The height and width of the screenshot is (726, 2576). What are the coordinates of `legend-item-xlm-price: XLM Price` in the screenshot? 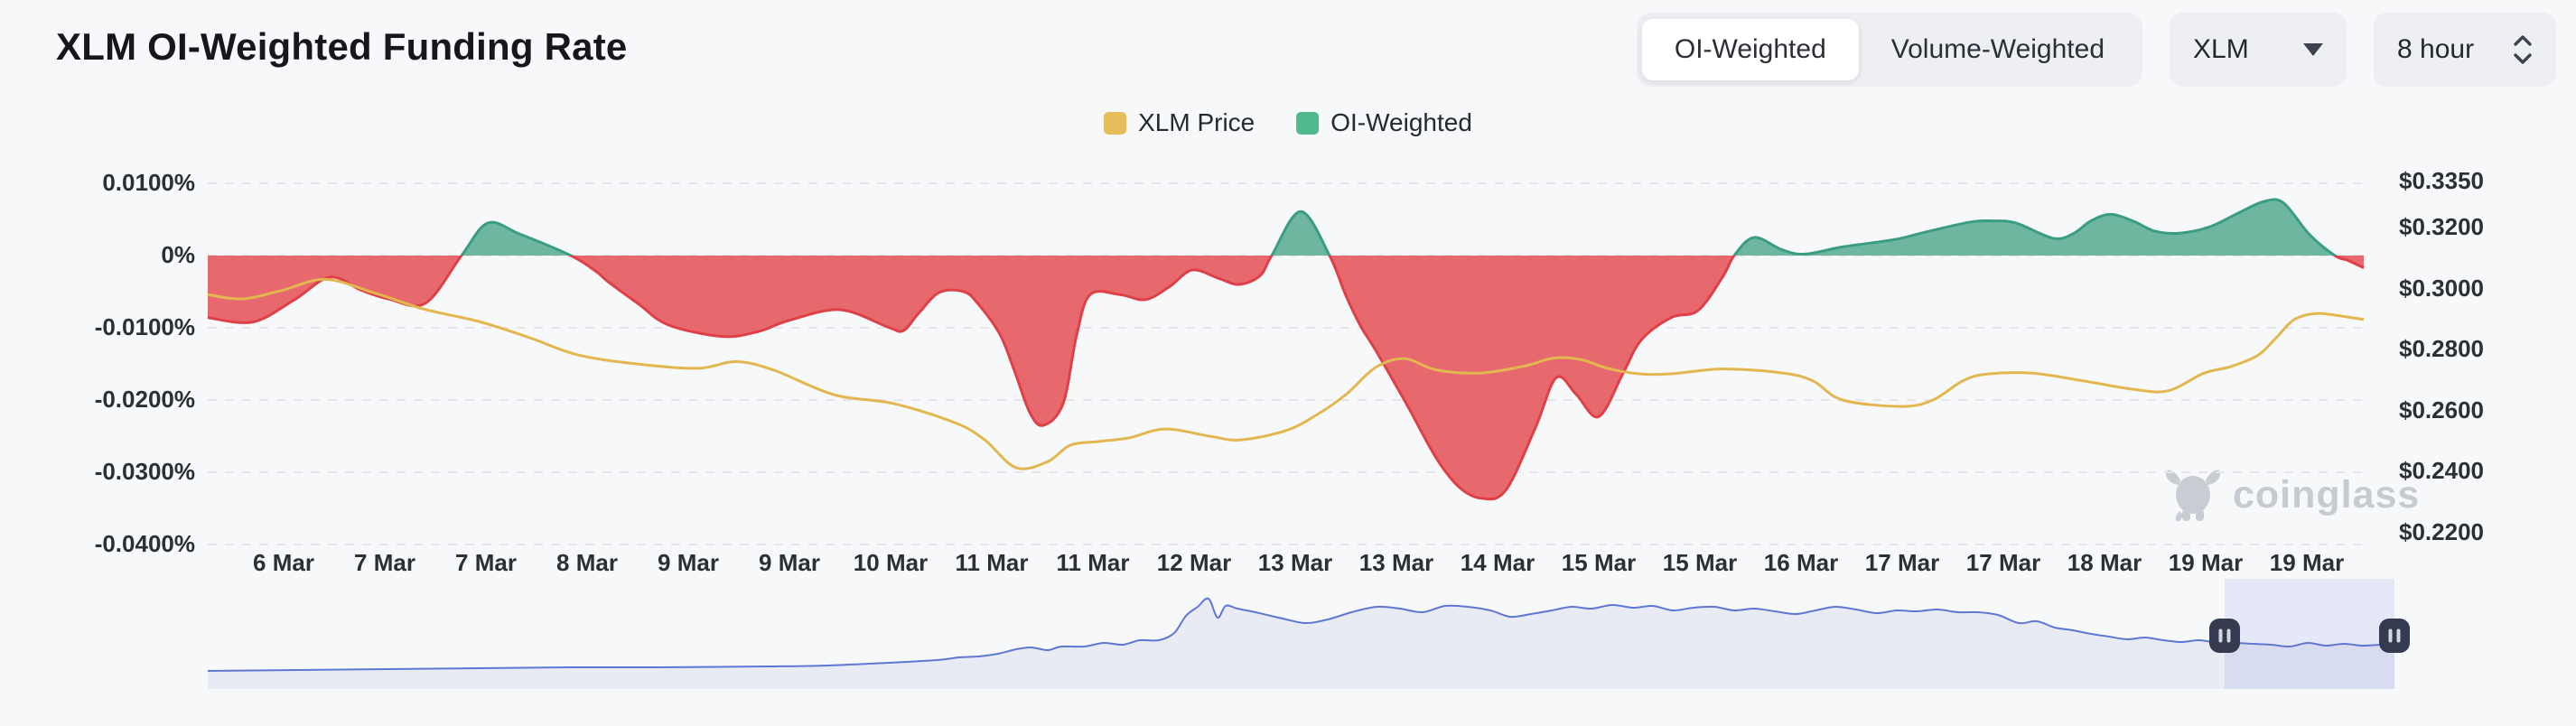 It's located at (1179, 123).